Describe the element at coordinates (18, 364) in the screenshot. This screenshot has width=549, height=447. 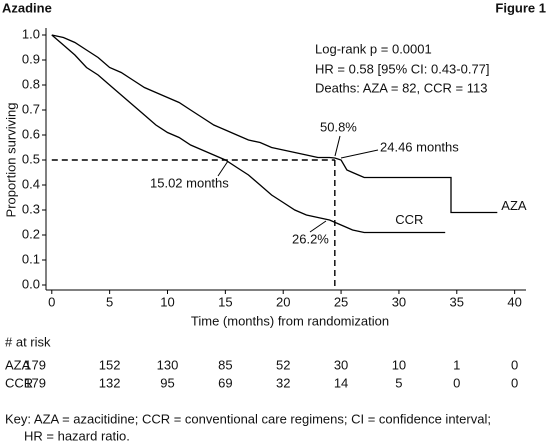
I see `at-risk-label: AZA` at that location.